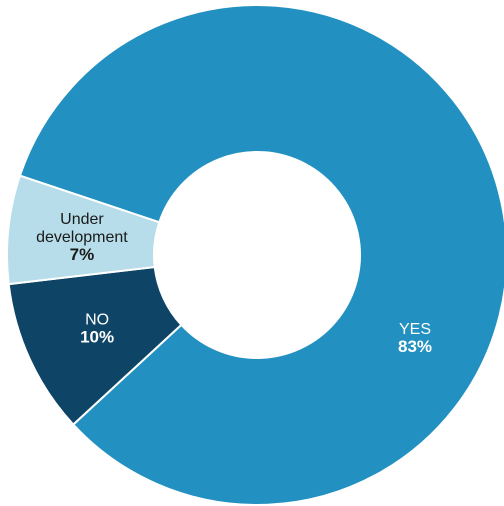  Describe the element at coordinates (97, 337) in the screenshot. I see `value-label-no: 10%` at that location.